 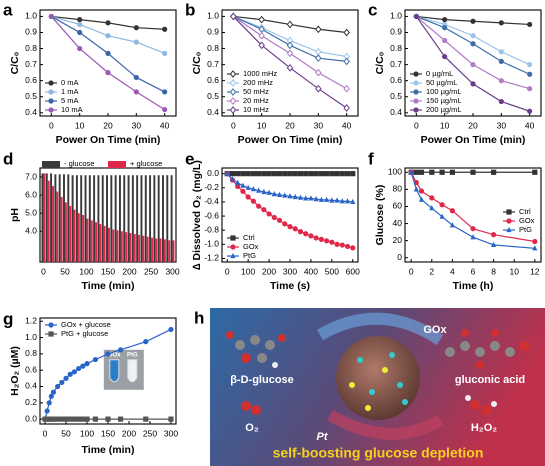 I want to click on x-tick-label: 600, so click(x=353, y=271).